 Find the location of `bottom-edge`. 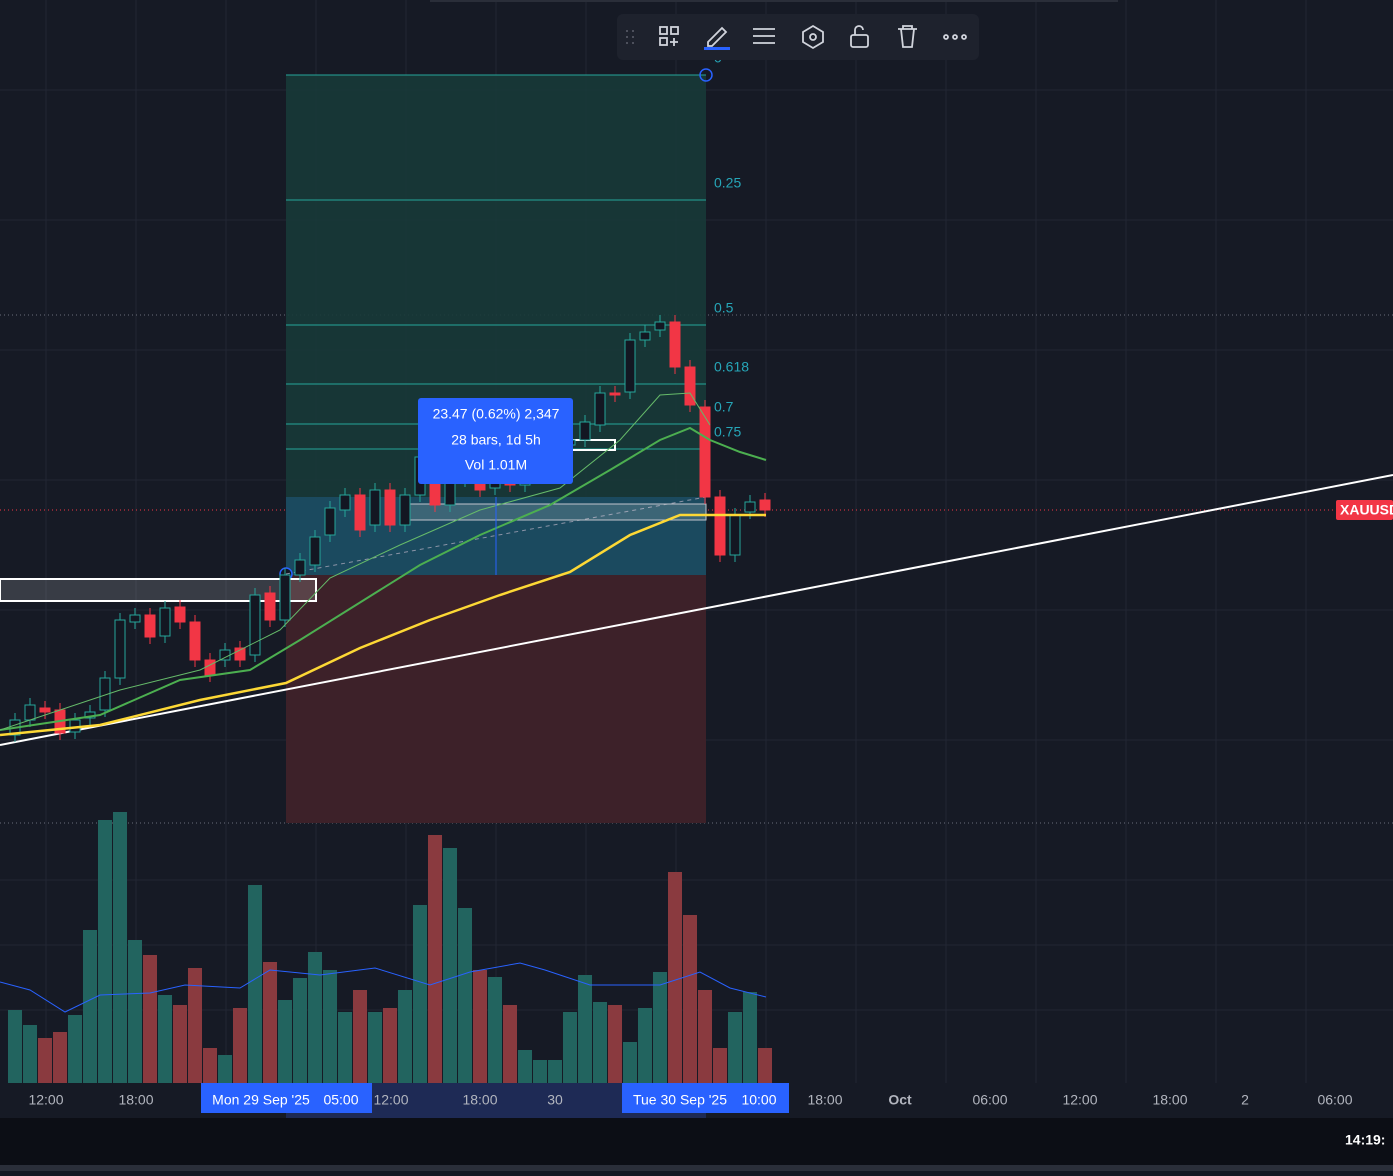

bottom-edge is located at coordinates (696, 1168).